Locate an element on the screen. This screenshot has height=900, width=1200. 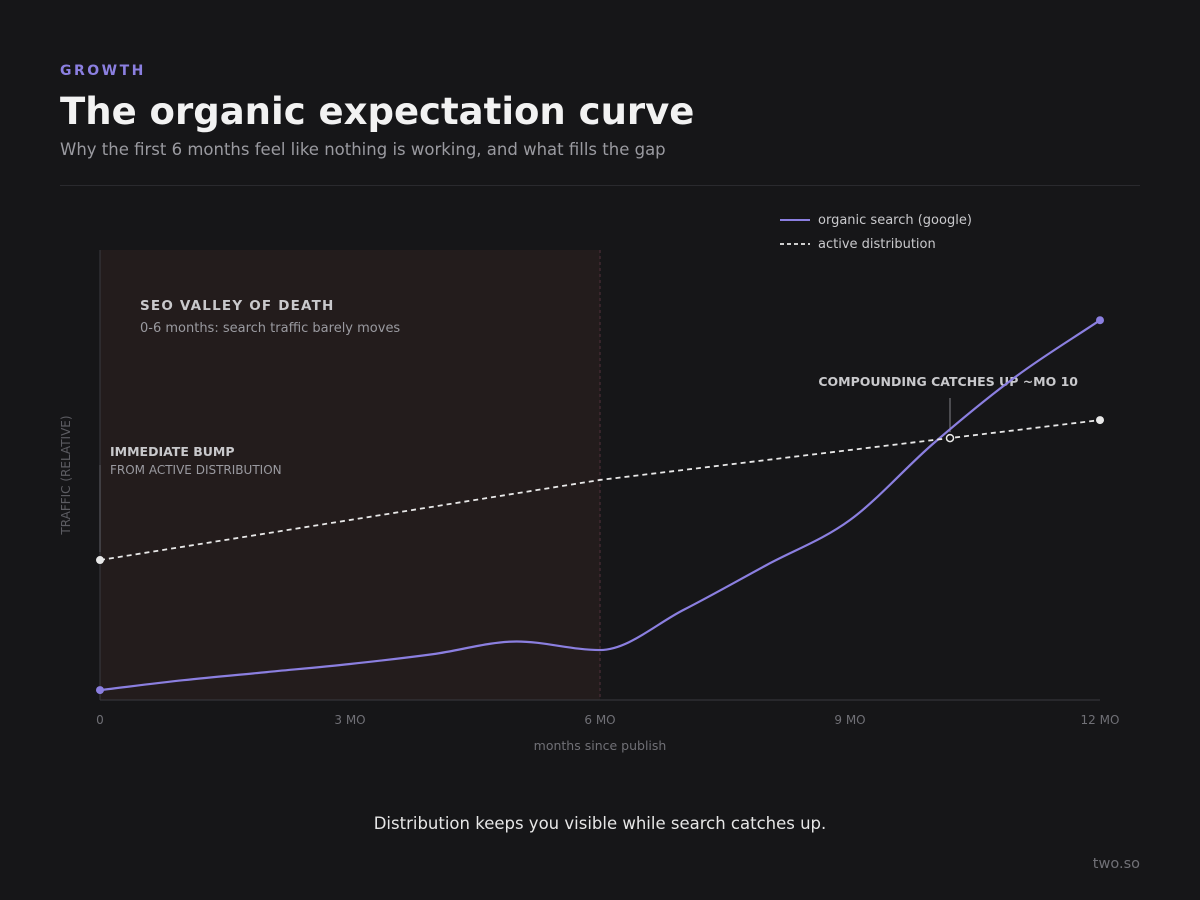
y-axis-label: TRAFFIC (RELATIVE) is located at coordinates (66, 475).